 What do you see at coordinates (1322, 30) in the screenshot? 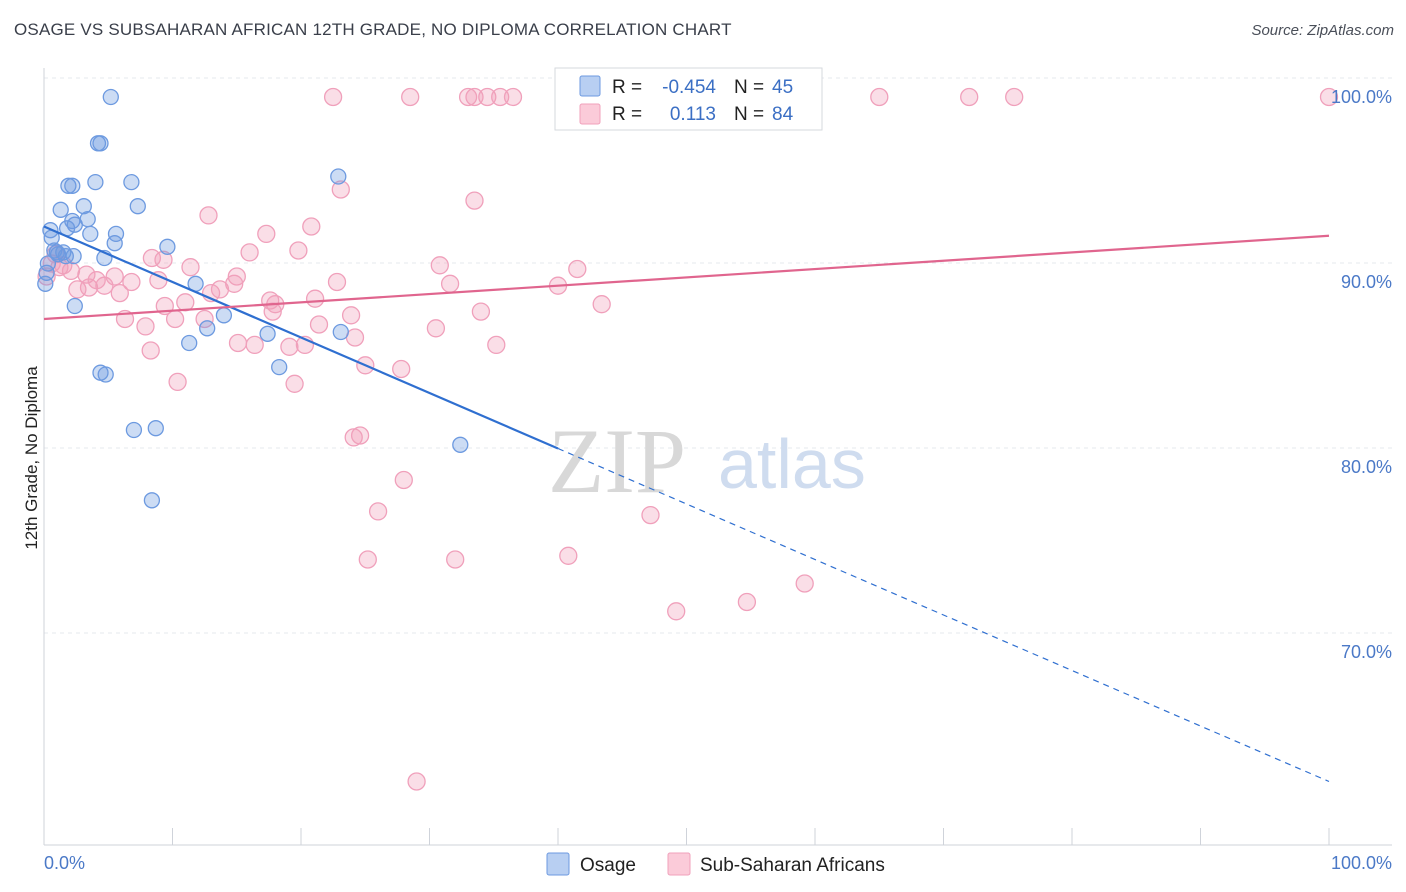
I see `source-label: Source: ZipAtlas.com` at bounding box center [1322, 30].